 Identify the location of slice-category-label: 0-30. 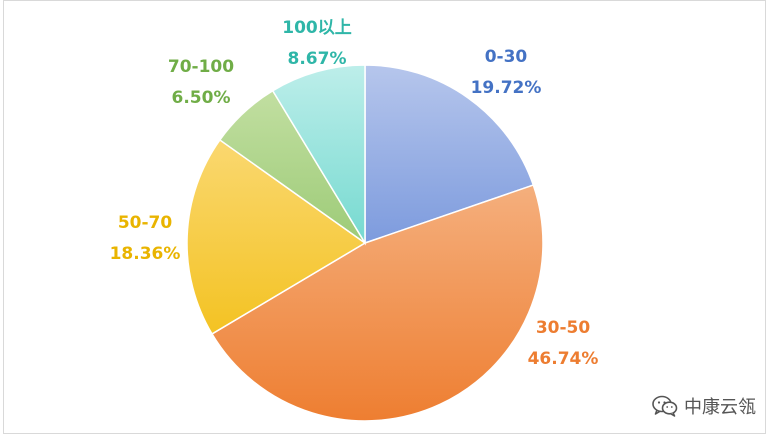
(506, 57).